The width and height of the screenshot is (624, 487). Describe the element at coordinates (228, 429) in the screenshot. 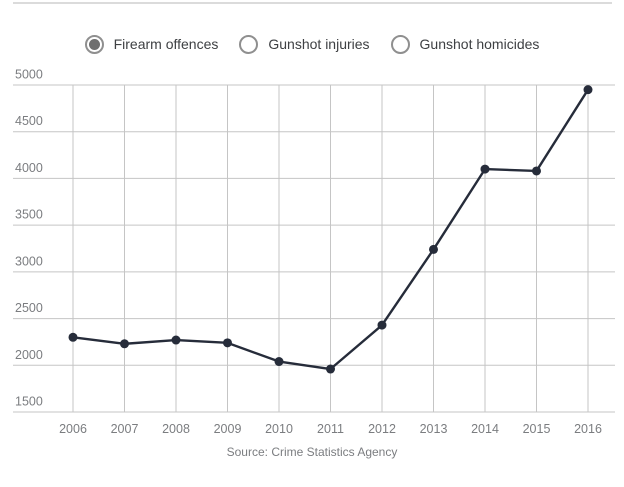

I see `x-axis-tick-label: 2009` at that location.